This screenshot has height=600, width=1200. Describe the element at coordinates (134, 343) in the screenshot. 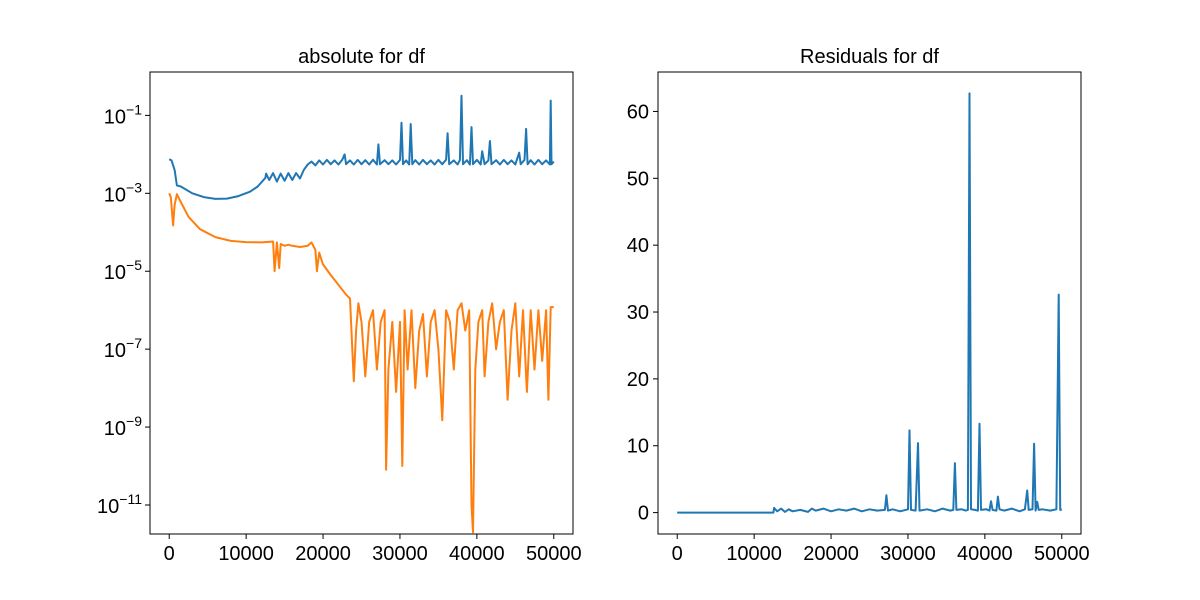

I see `y-tick-exponent: −7` at that location.